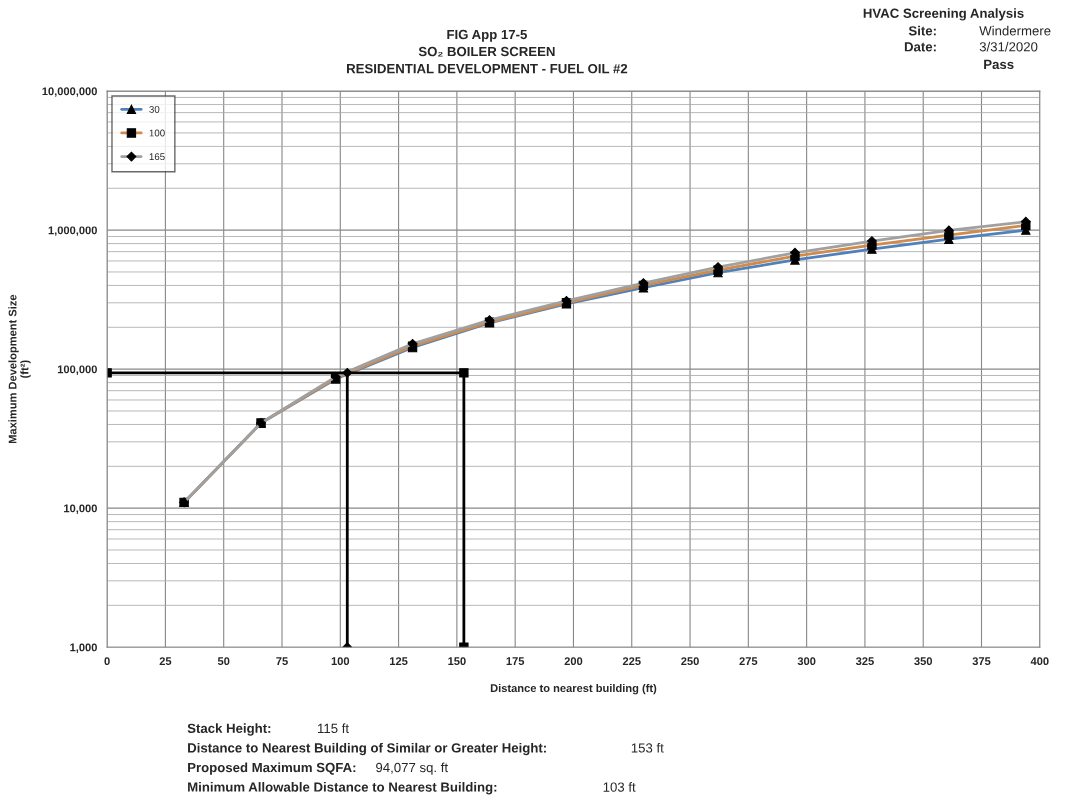  What do you see at coordinates (1039, 661) in the screenshot?
I see `x-tick-label: 400` at bounding box center [1039, 661].